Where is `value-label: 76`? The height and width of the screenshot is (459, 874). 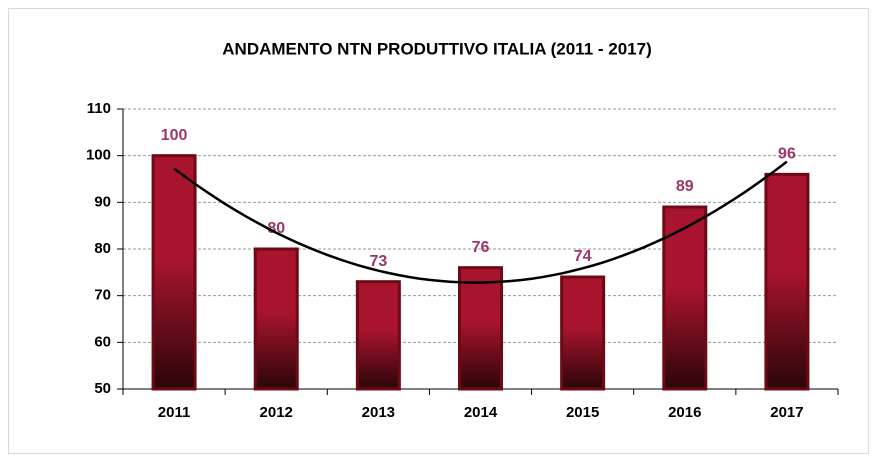
value-label: 76 is located at coordinates (481, 247).